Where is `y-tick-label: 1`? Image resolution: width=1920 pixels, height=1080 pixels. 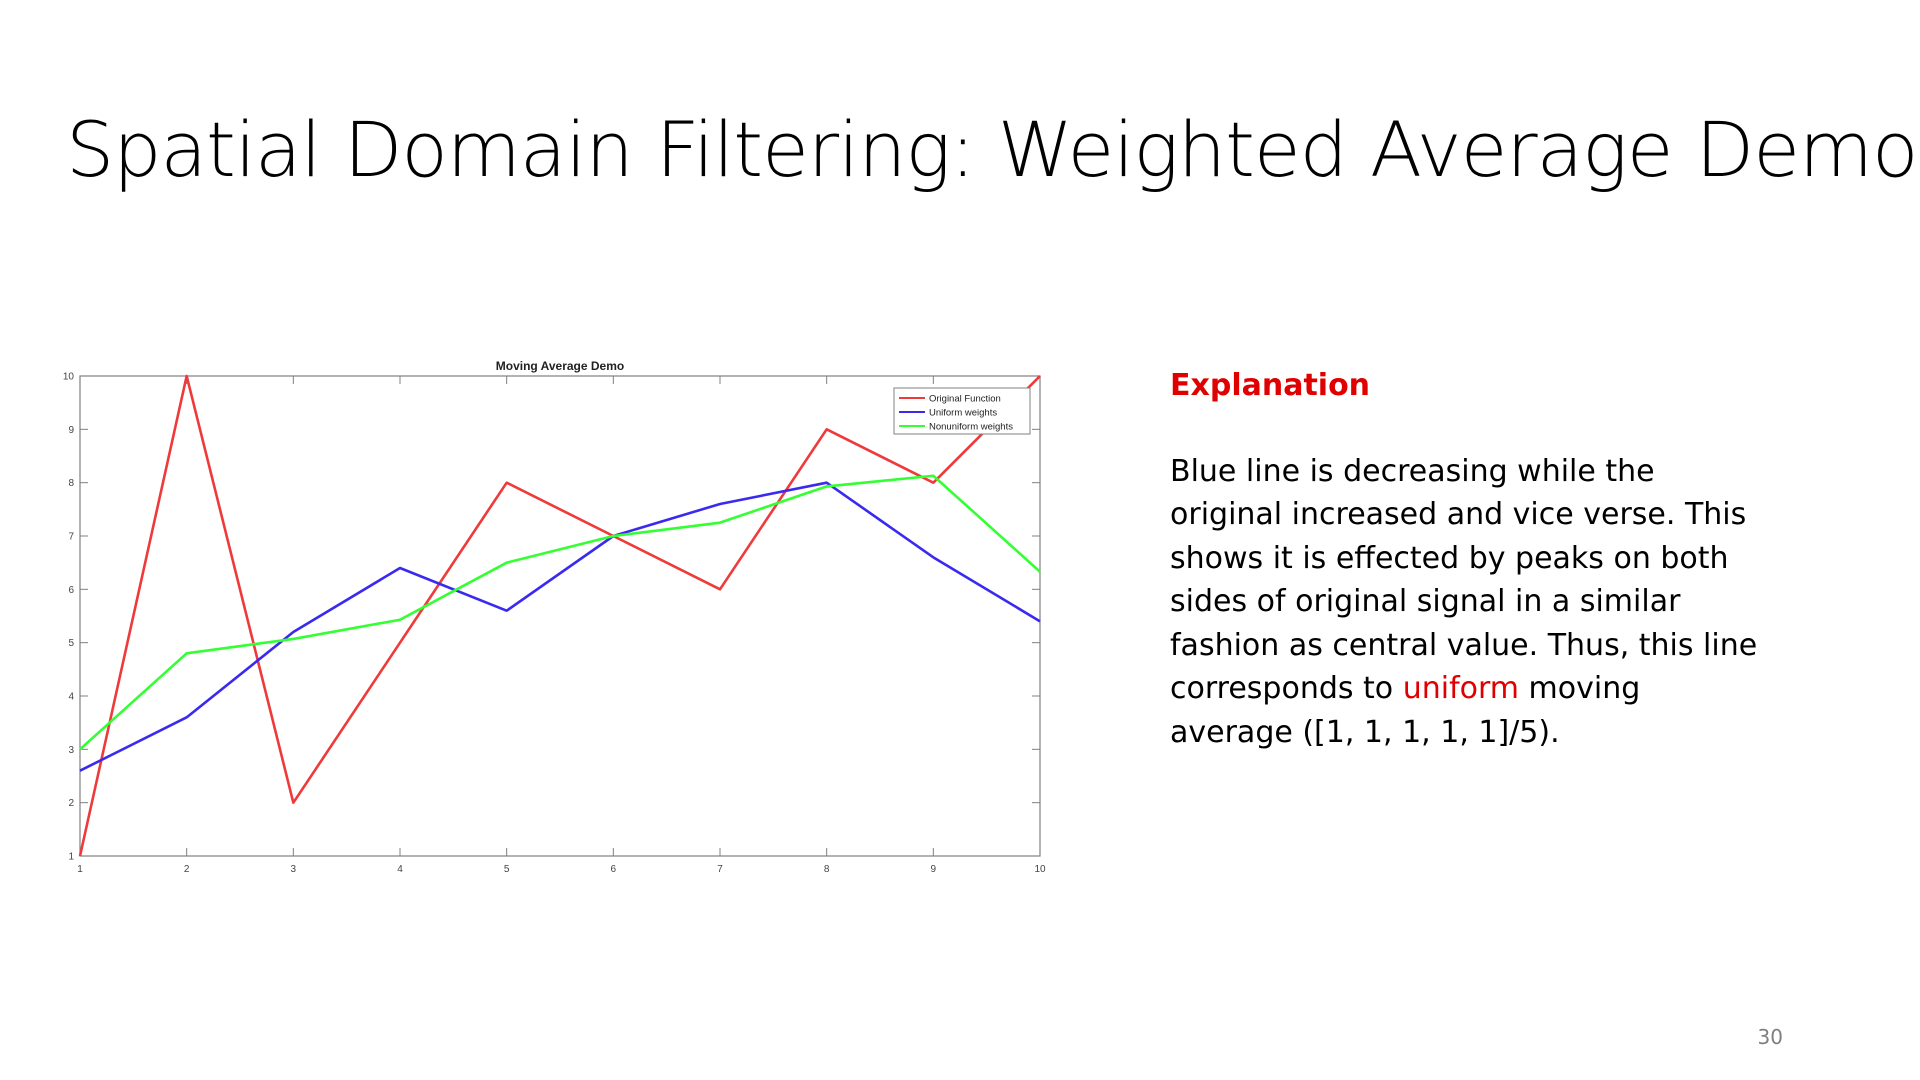 y-tick-label: 1 is located at coordinates (71, 857).